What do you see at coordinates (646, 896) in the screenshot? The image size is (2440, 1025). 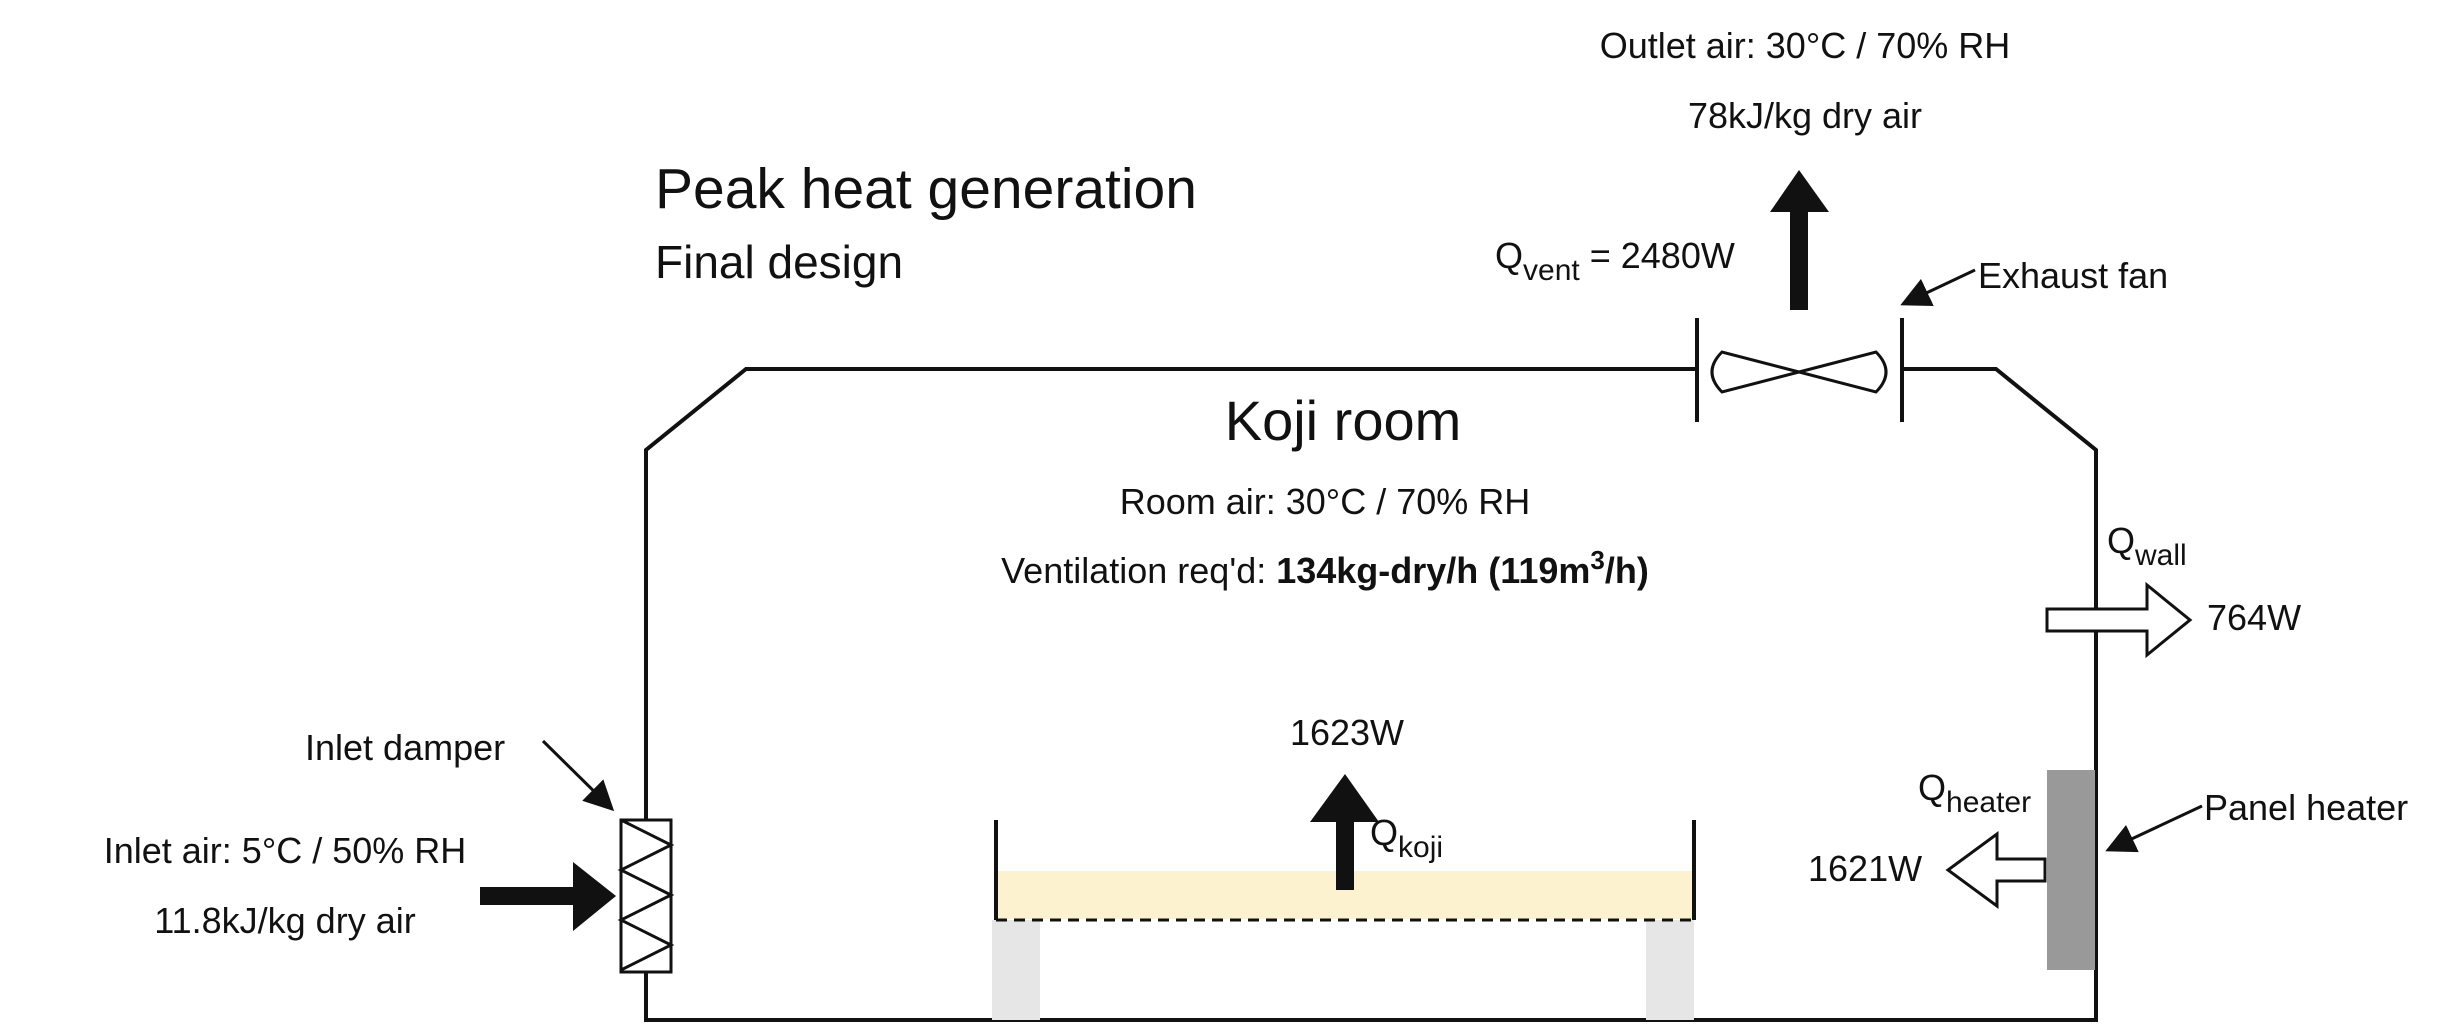 I see `inlet-damper-icon` at bounding box center [646, 896].